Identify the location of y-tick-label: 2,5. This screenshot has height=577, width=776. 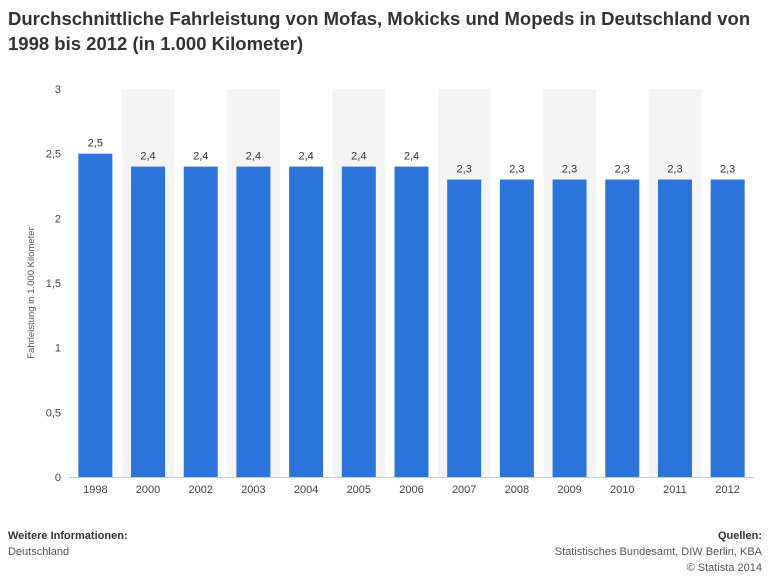
(53, 155).